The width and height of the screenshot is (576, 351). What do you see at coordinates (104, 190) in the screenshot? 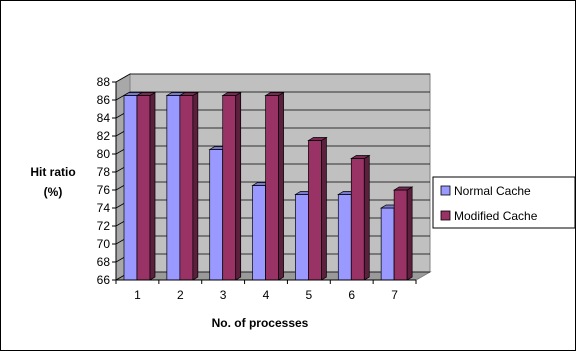
I see `y-tick-label: 76` at bounding box center [104, 190].